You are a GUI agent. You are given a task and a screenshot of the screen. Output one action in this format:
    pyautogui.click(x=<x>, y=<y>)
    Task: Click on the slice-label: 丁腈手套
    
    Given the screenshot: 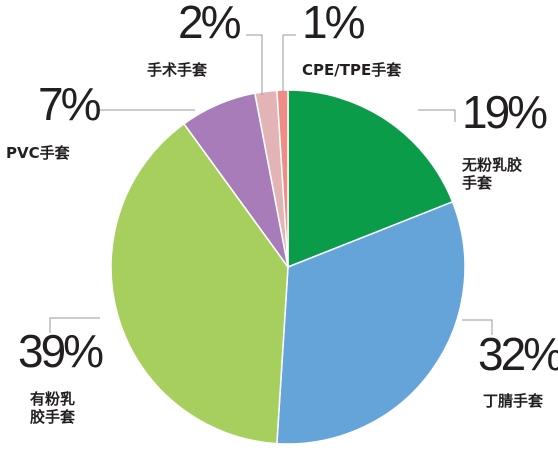 What is the action you would take?
    pyautogui.click(x=513, y=401)
    